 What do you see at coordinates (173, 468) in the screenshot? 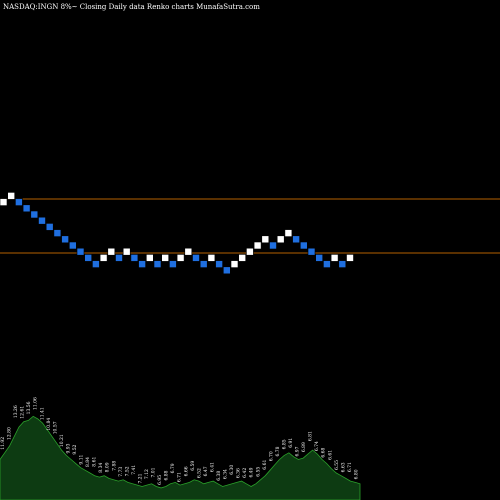
I see `volume-label: 6.79` at bounding box center [173, 468].